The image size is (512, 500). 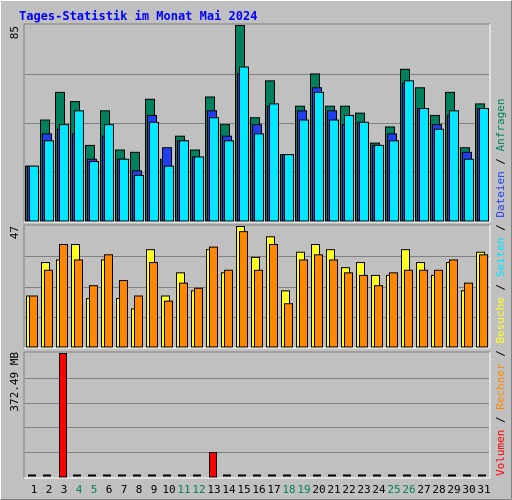 What do you see at coordinates (243, 489) in the screenshot?
I see `x-tick-label: 15` at bounding box center [243, 489].